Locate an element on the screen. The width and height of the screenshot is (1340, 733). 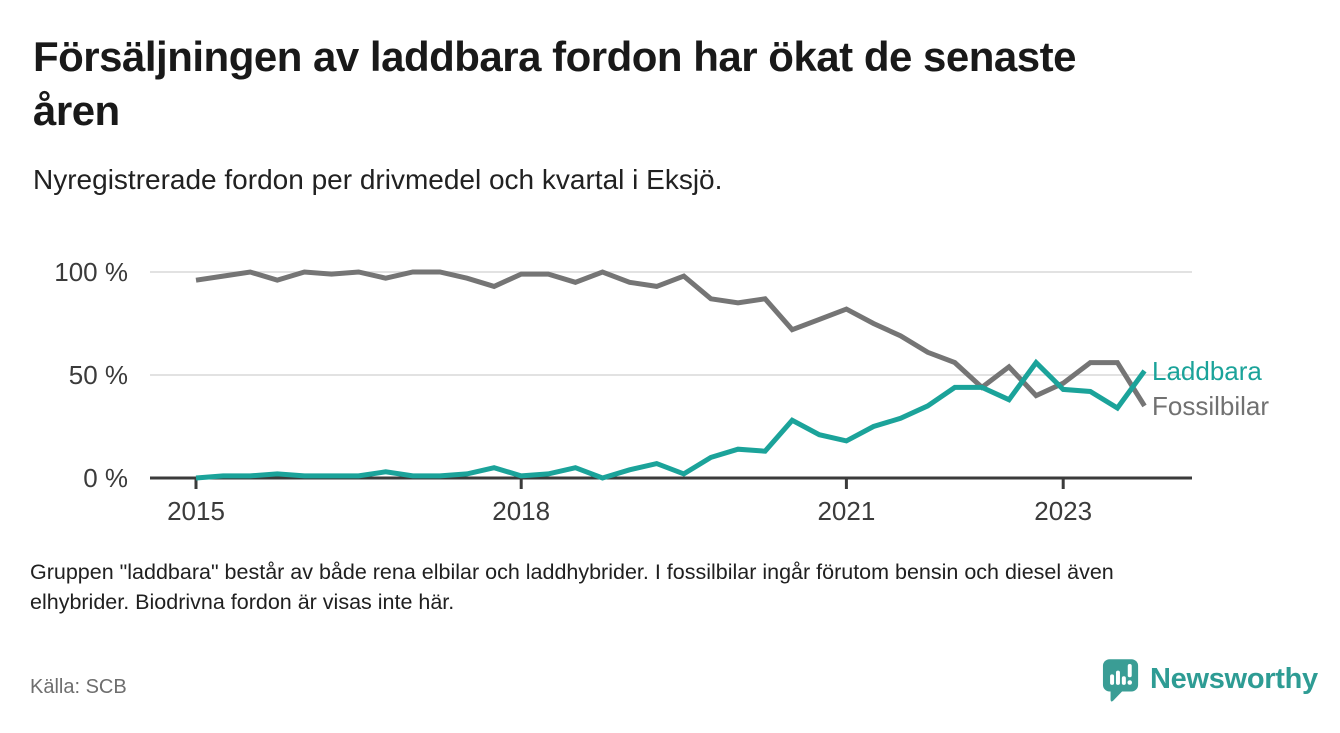
series-line-fossilbilar is located at coordinates (671, 338).